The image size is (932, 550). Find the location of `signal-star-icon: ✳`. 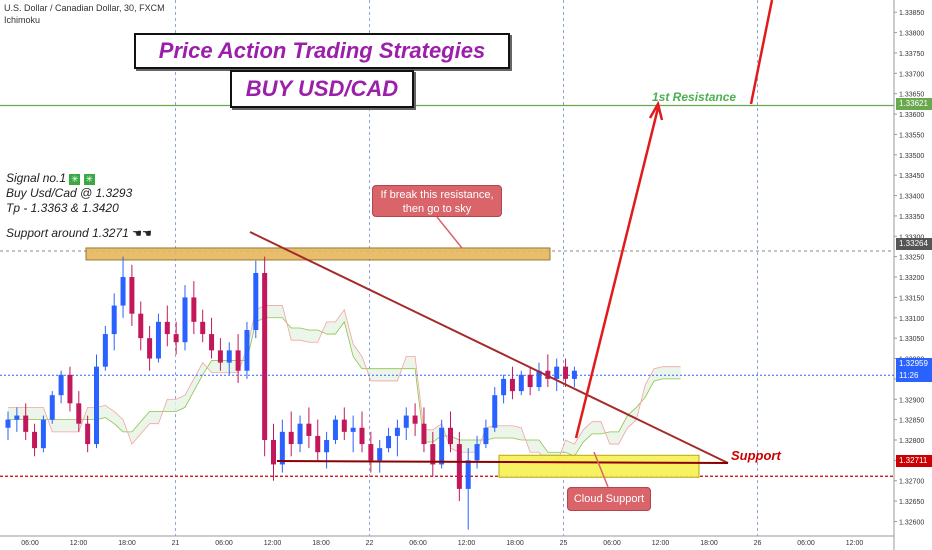

signal-star-icon: ✳ is located at coordinates (75, 179).